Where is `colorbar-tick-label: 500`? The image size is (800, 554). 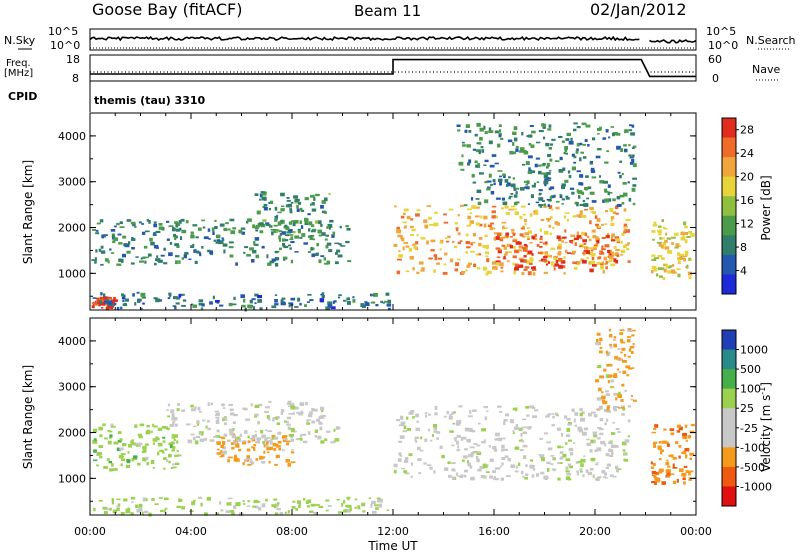 colorbar-tick-label: 500 is located at coordinates (750, 369).